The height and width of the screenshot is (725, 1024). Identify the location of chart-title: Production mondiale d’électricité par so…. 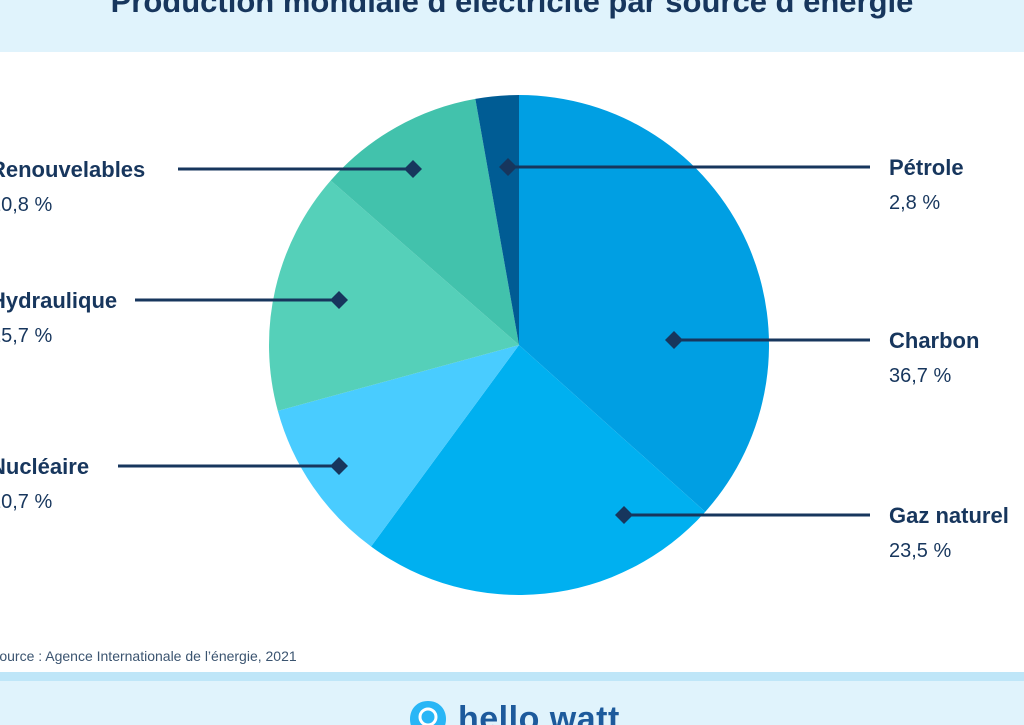
(512, 9).